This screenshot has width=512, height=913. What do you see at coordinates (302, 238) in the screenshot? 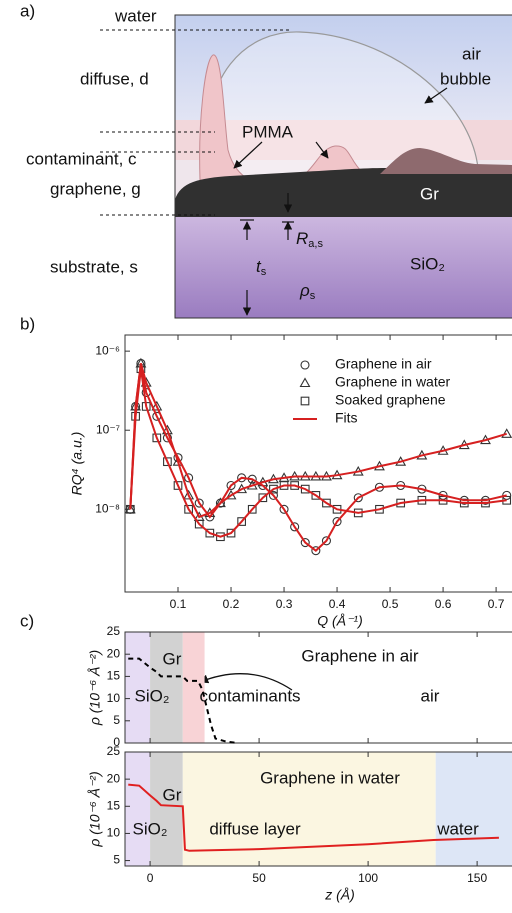
I see `symbol: R` at bounding box center [302, 238].